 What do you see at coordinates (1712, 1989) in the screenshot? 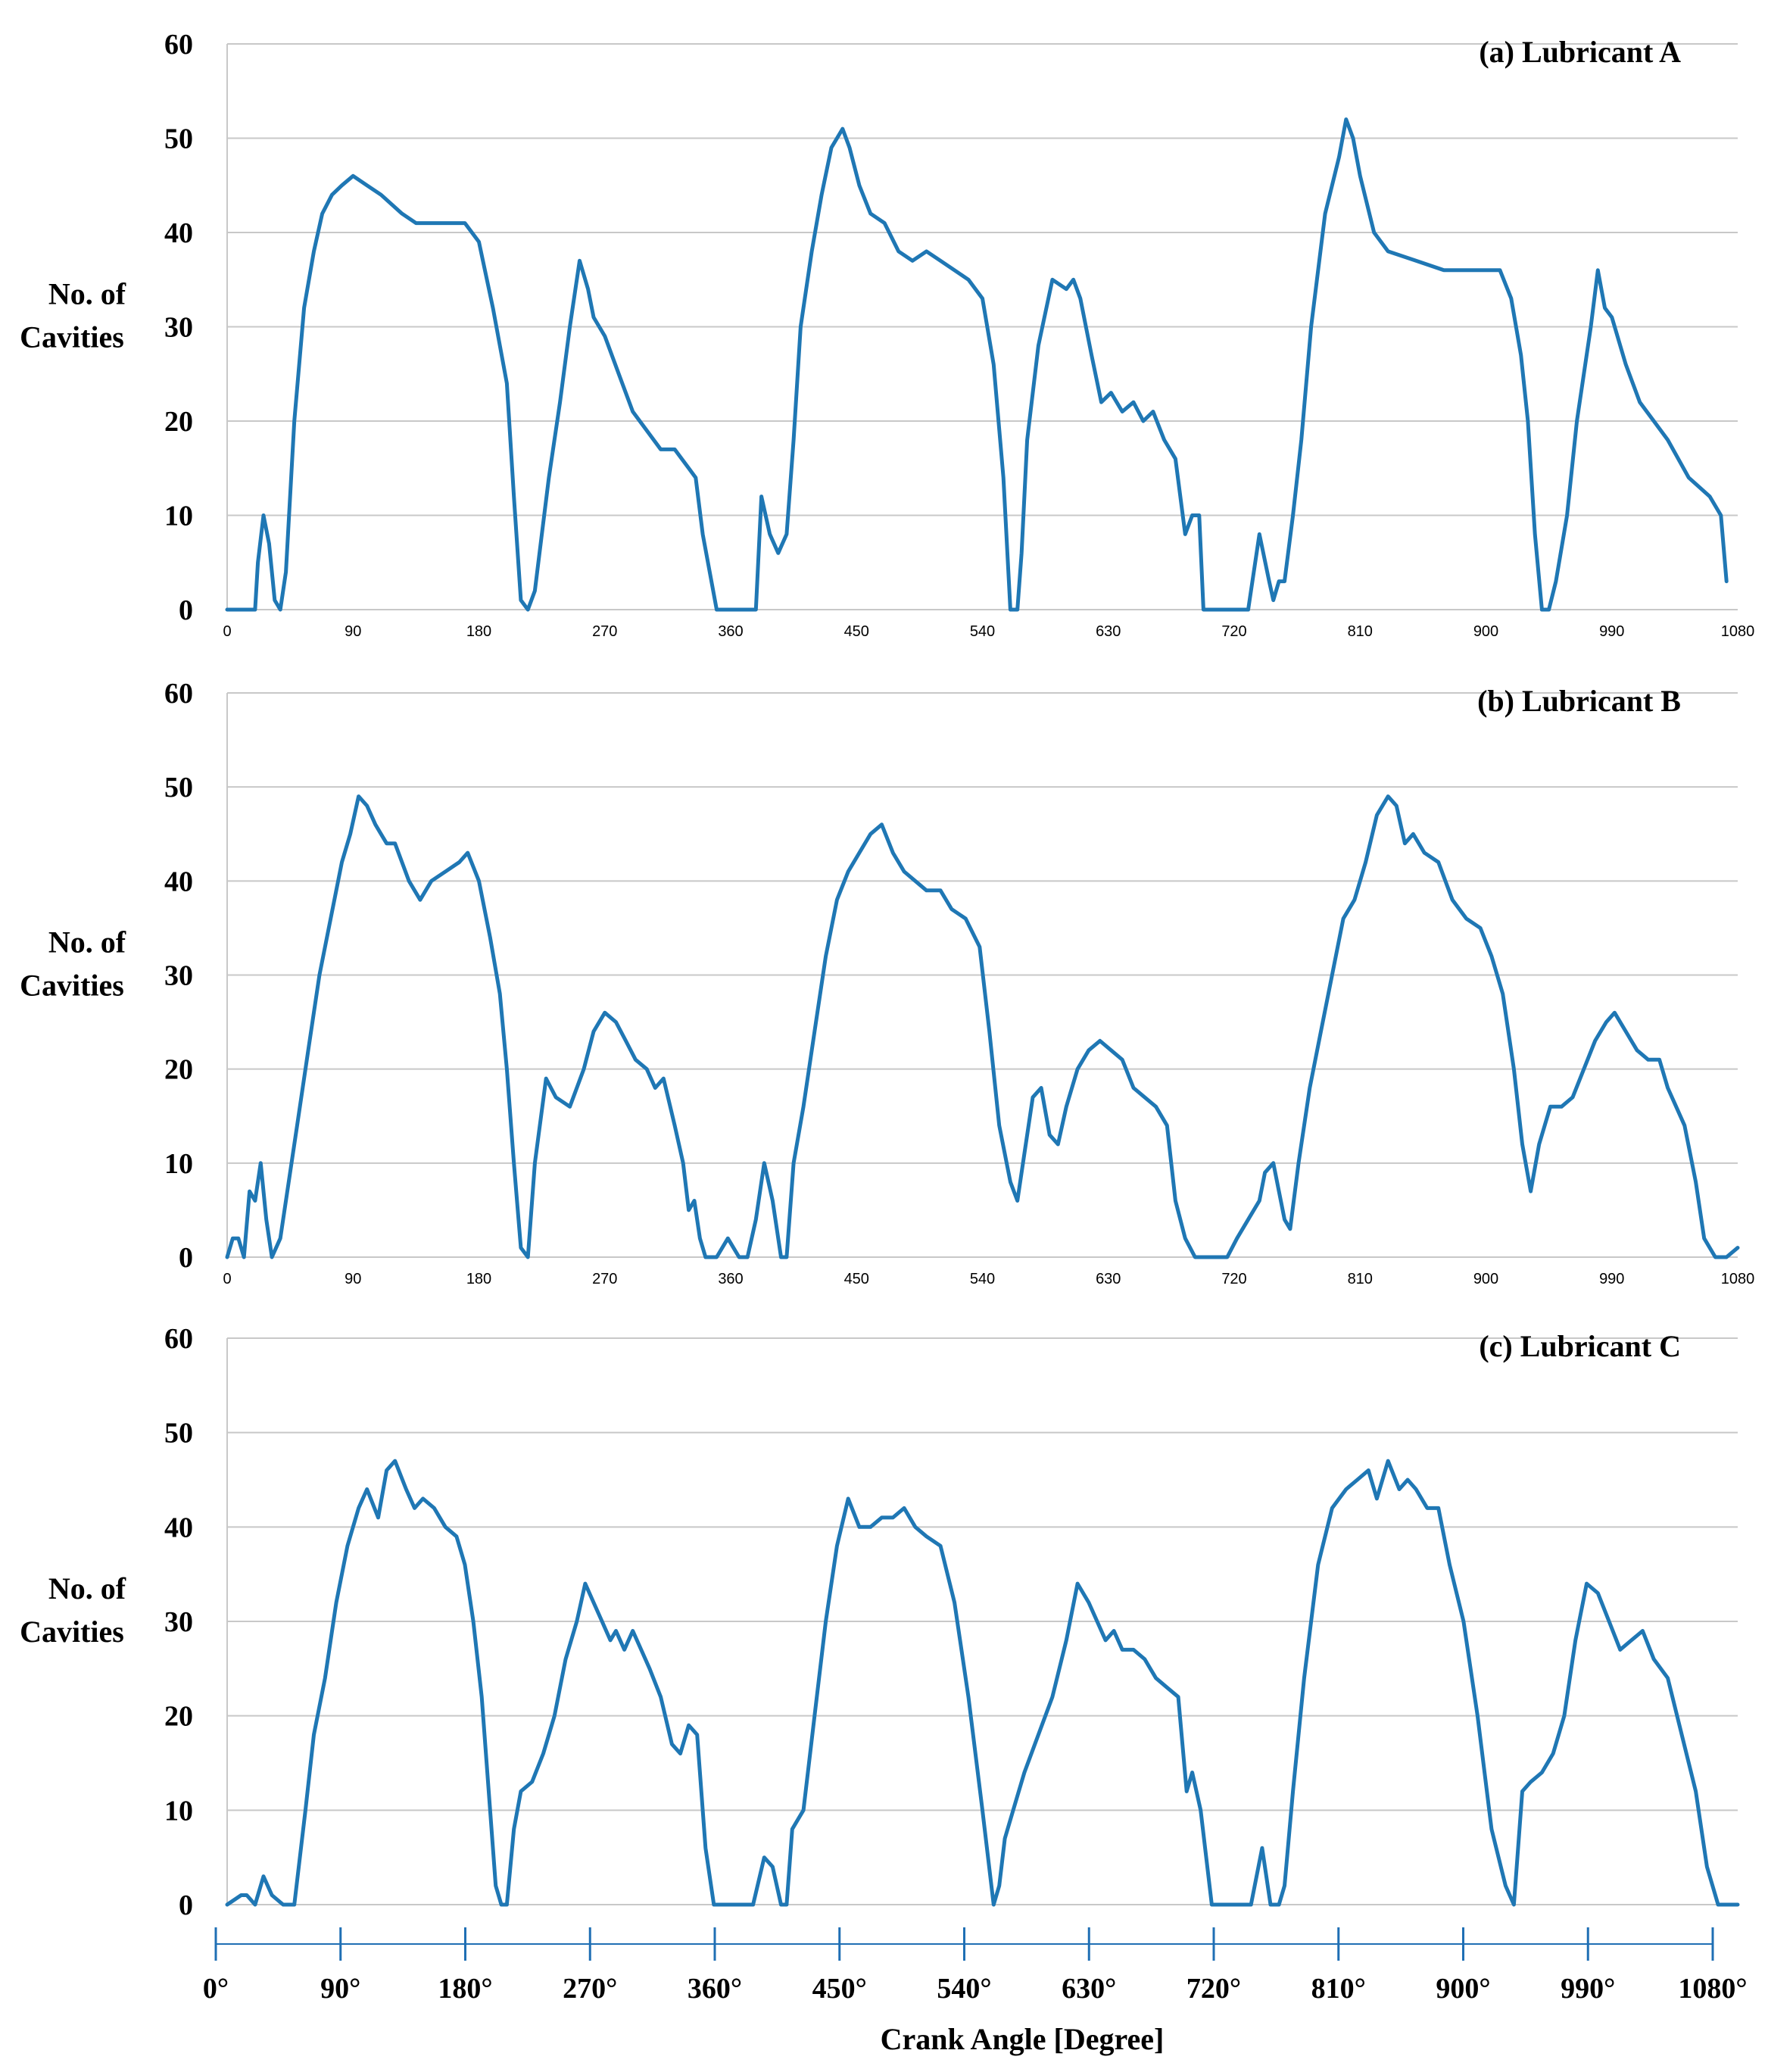
I see `crank-angle-tick-label: 1080°` at bounding box center [1712, 1989].